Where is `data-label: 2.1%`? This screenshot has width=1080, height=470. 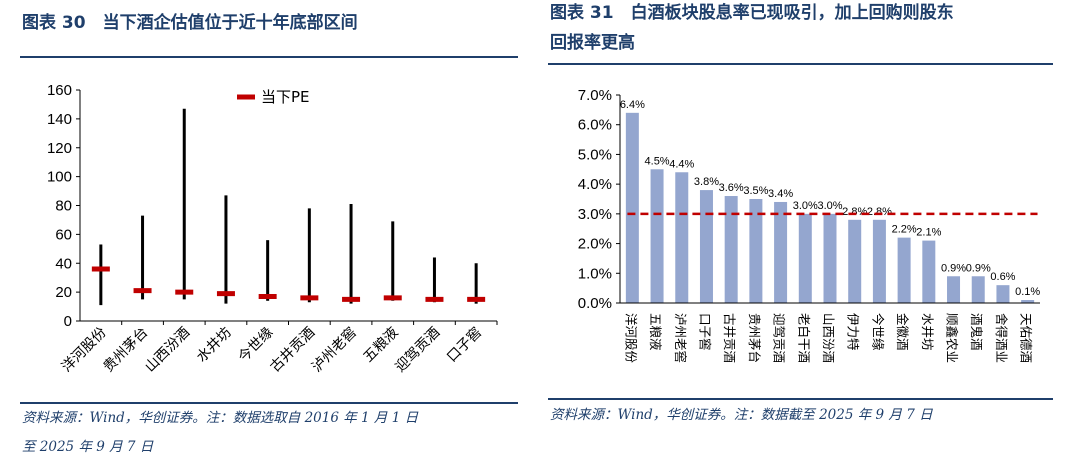 data-label: 2.1% is located at coordinates (928, 233).